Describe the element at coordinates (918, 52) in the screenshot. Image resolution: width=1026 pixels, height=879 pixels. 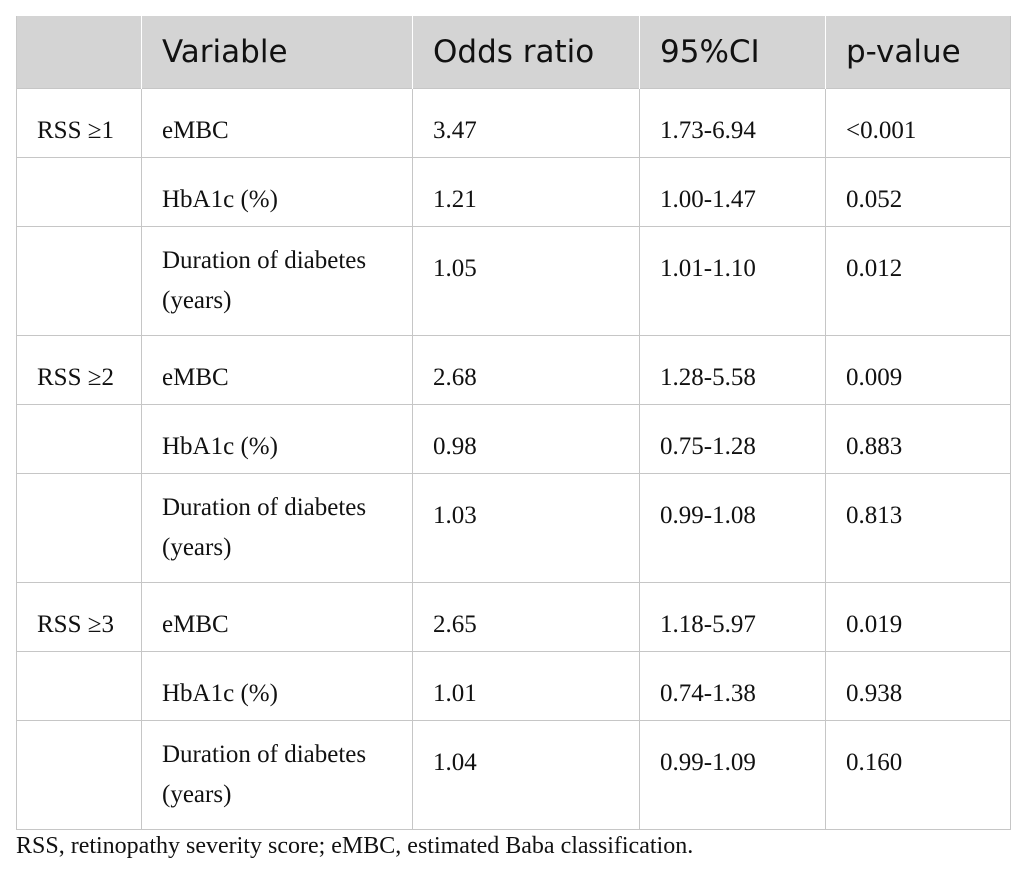
I see `header-p-value: p-value` at that location.